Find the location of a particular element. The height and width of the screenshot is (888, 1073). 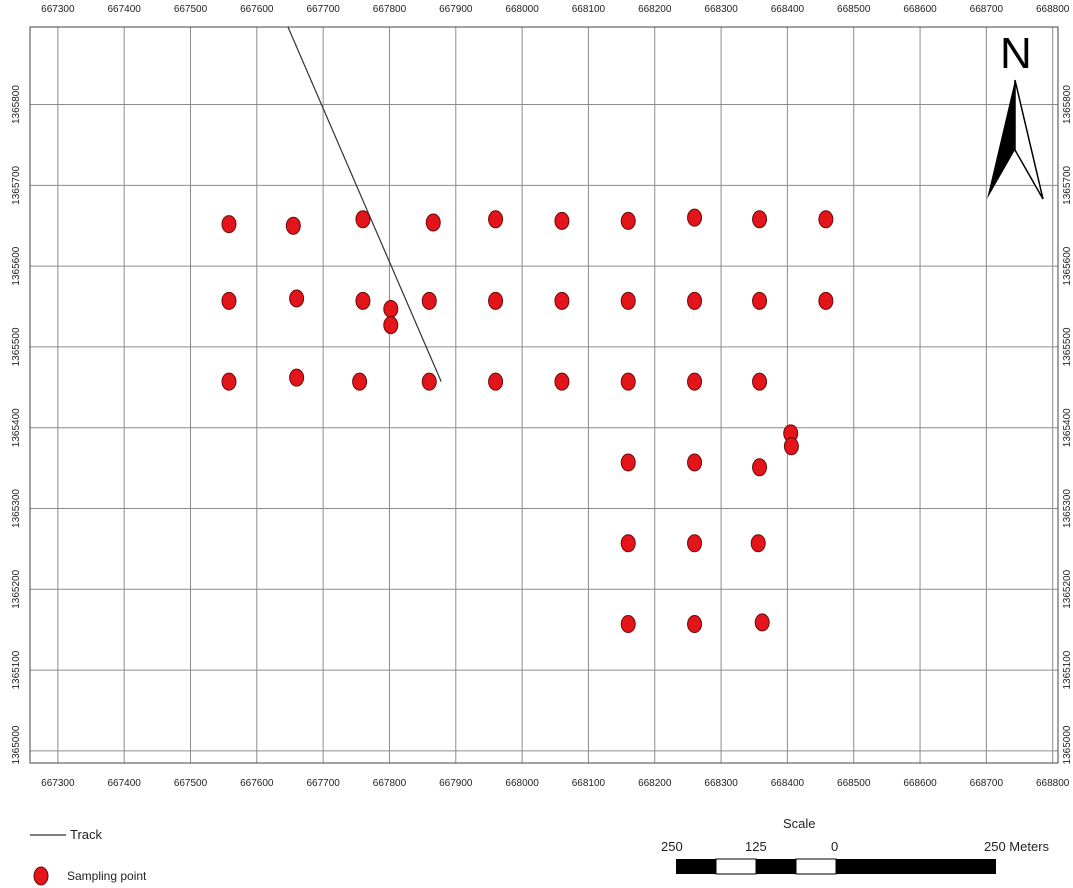

north-arrow: N is located at coordinates (1015, 114).